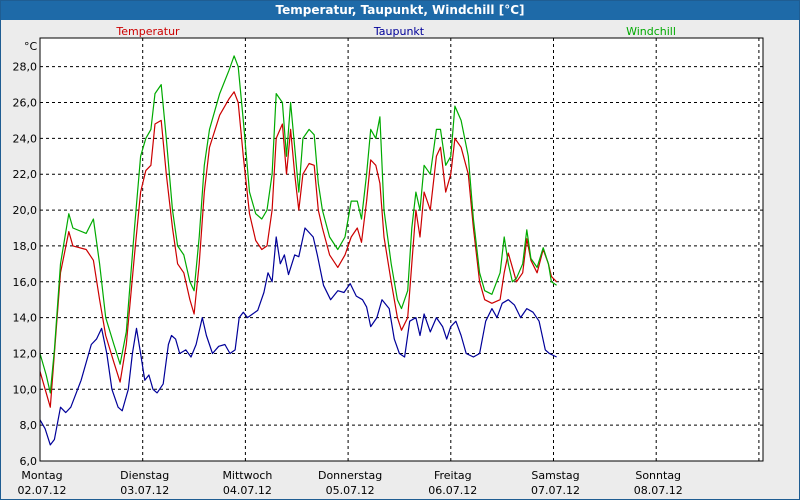 Image resolution: width=800 pixels, height=500 pixels. Describe the element at coordinates (452, 490) in the screenshot. I see `x-tick-date: 06.07.12` at that location.